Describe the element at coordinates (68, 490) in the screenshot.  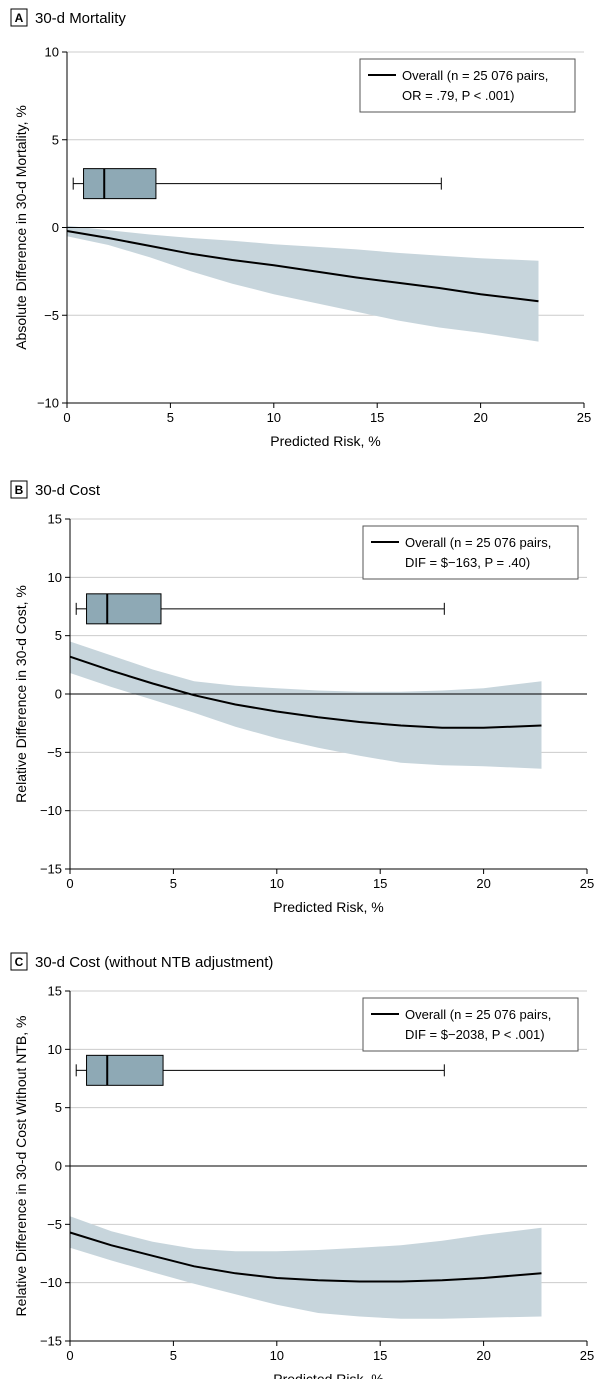
I see `panel-title: 30-d Cost` at that location.